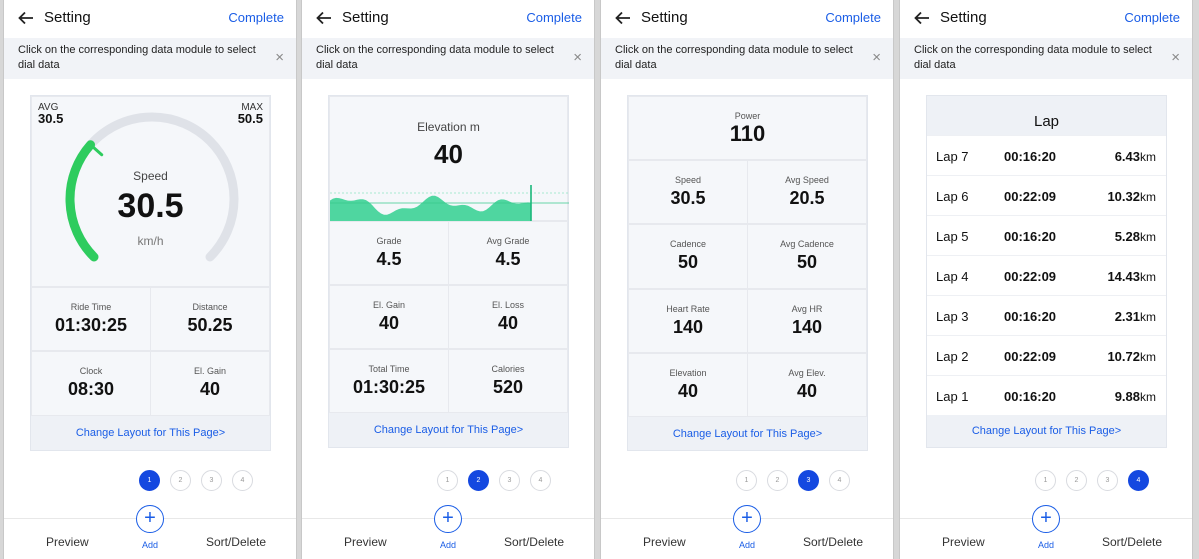  What do you see at coordinates (807, 385) in the screenshot?
I see `avg-elevation-module: Avg Elev. 40` at bounding box center [807, 385].